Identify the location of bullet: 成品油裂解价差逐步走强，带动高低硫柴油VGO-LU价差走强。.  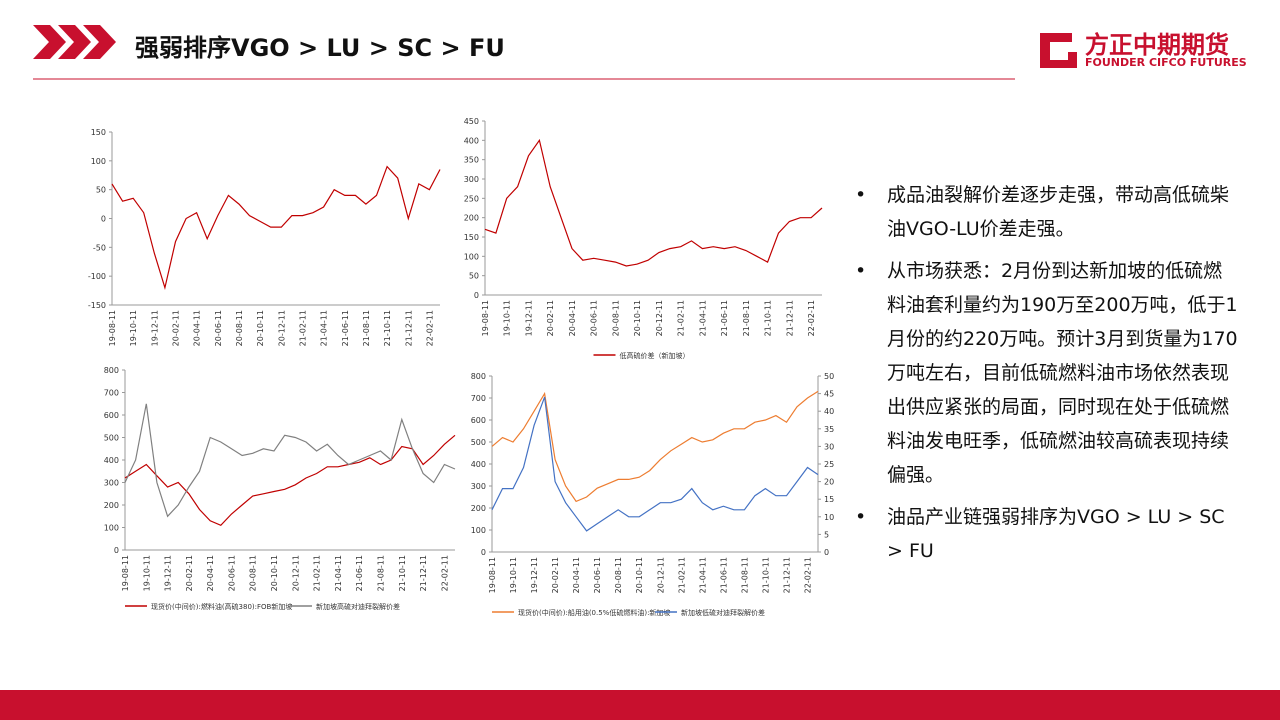
(1047, 212).